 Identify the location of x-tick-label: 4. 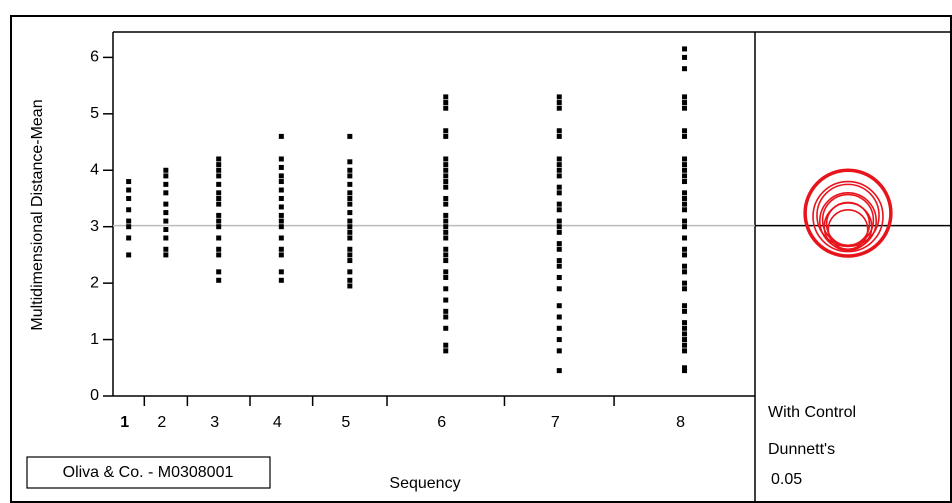
(277, 422).